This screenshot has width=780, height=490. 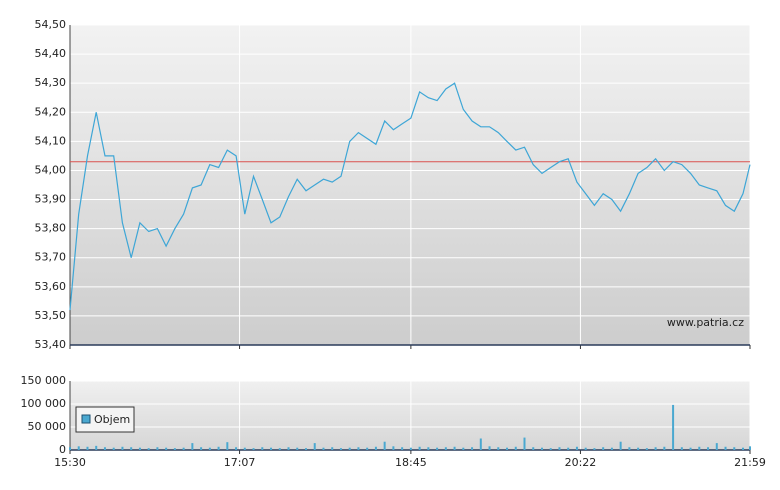 I want to click on y-tick-label: 54,10, so click(x=51, y=140).